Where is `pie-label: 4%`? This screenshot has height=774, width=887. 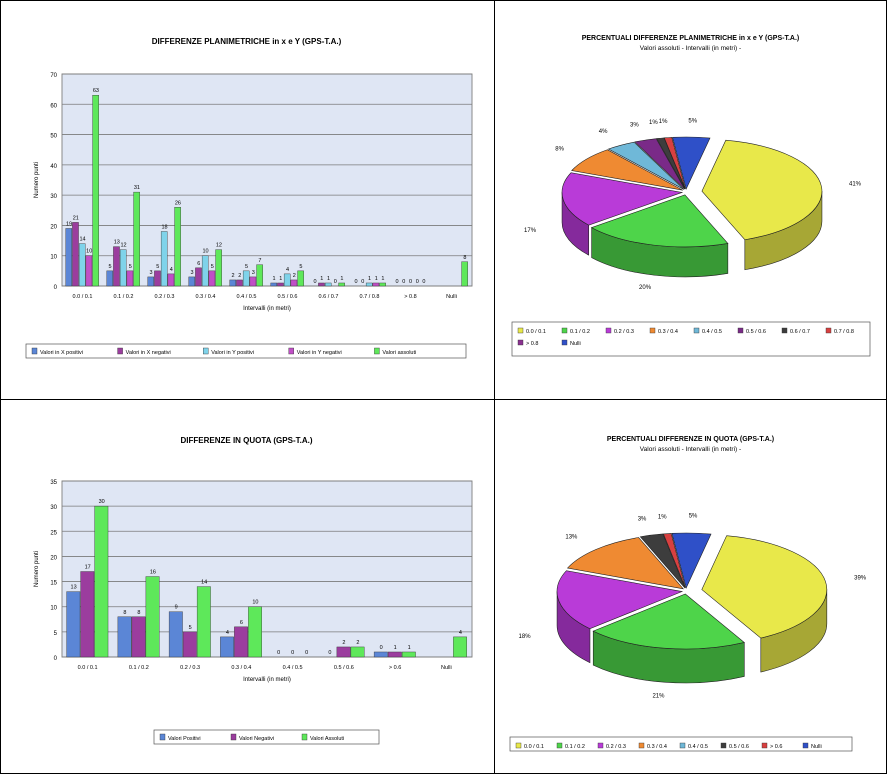 pie-label: 4% is located at coordinates (603, 132).